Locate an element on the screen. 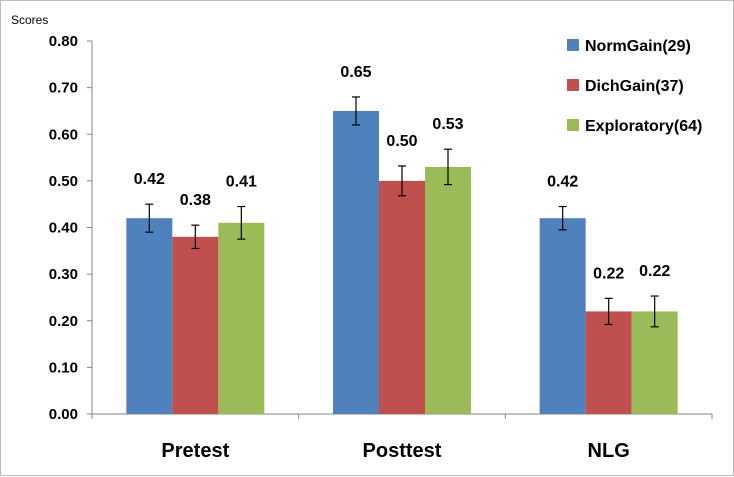 The width and height of the screenshot is (734, 477). y-tick-label: 0.70 is located at coordinates (63, 88).